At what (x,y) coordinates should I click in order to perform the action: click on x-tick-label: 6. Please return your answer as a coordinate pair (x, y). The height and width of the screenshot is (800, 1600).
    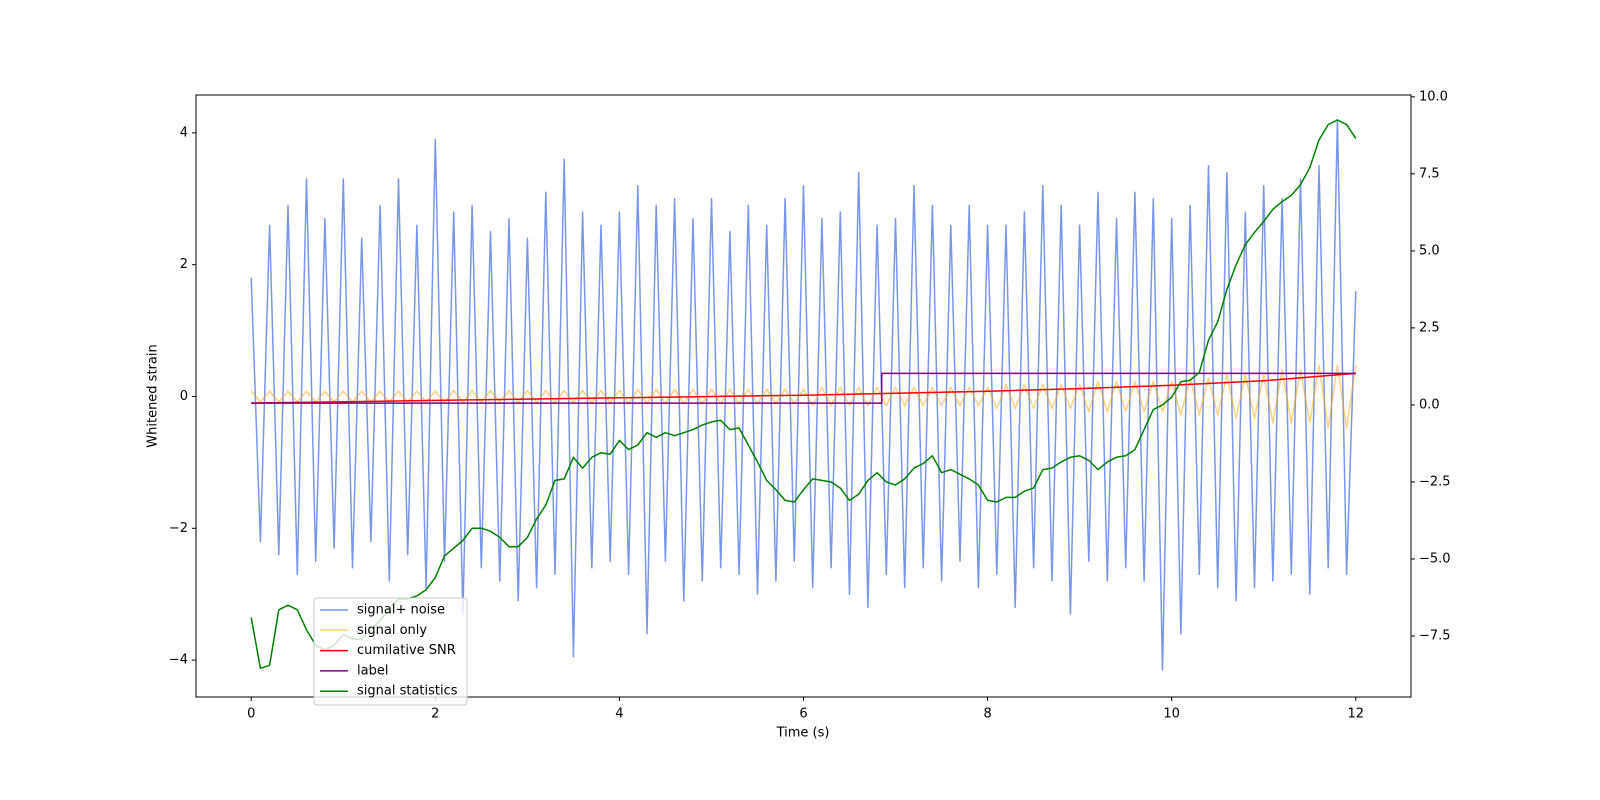
    Looking at the image, I should click on (803, 714).